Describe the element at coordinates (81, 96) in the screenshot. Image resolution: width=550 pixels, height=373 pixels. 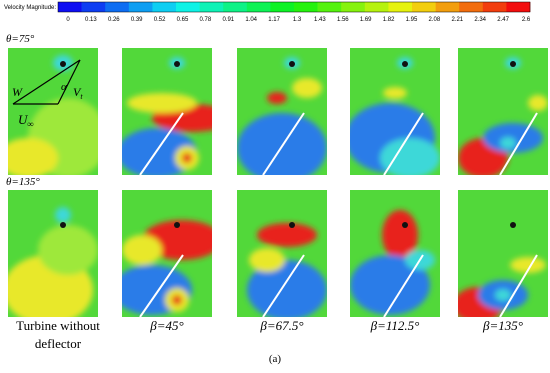
I see `vector-label: t` at that location.